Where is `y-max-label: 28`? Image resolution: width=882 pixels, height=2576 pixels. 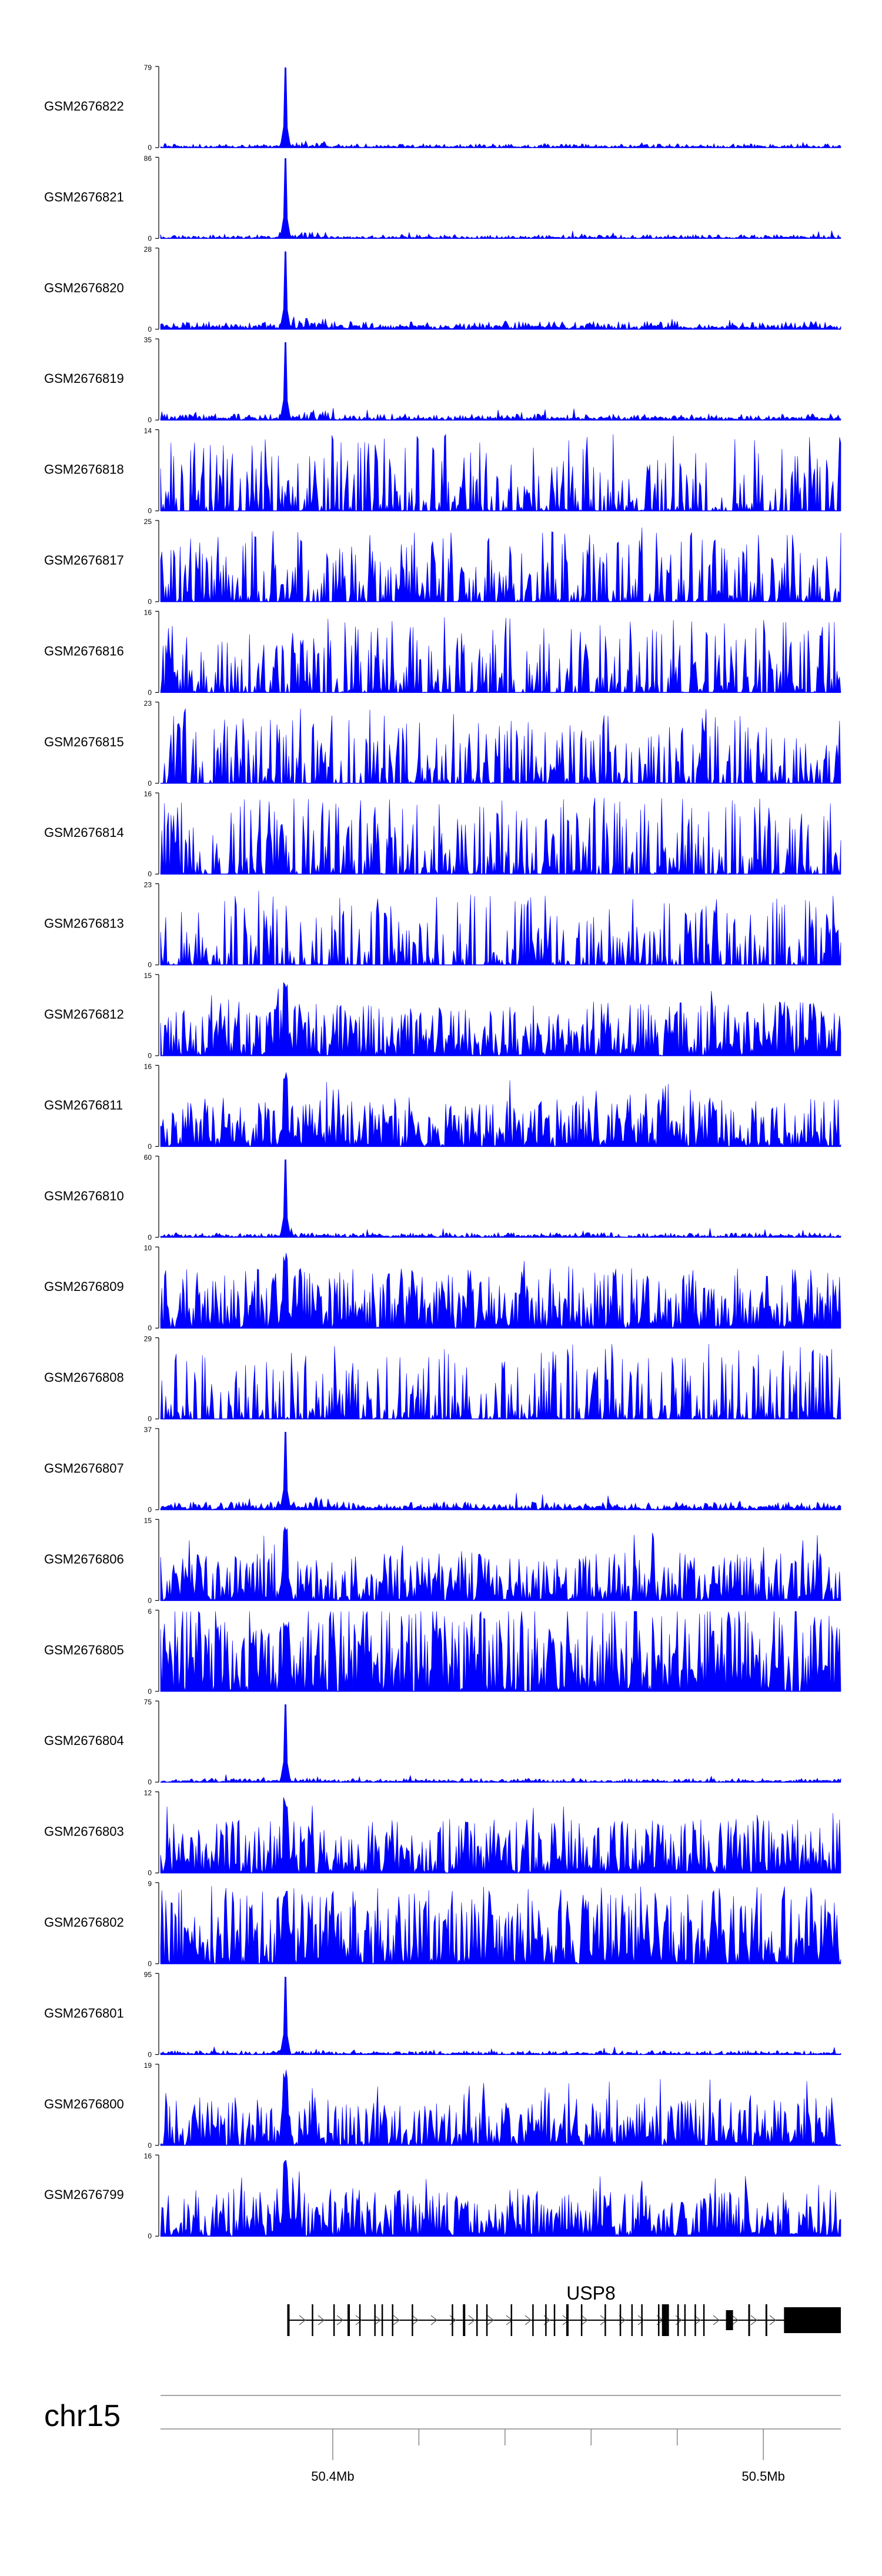 y-max-label: 28 is located at coordinates (148, 249).